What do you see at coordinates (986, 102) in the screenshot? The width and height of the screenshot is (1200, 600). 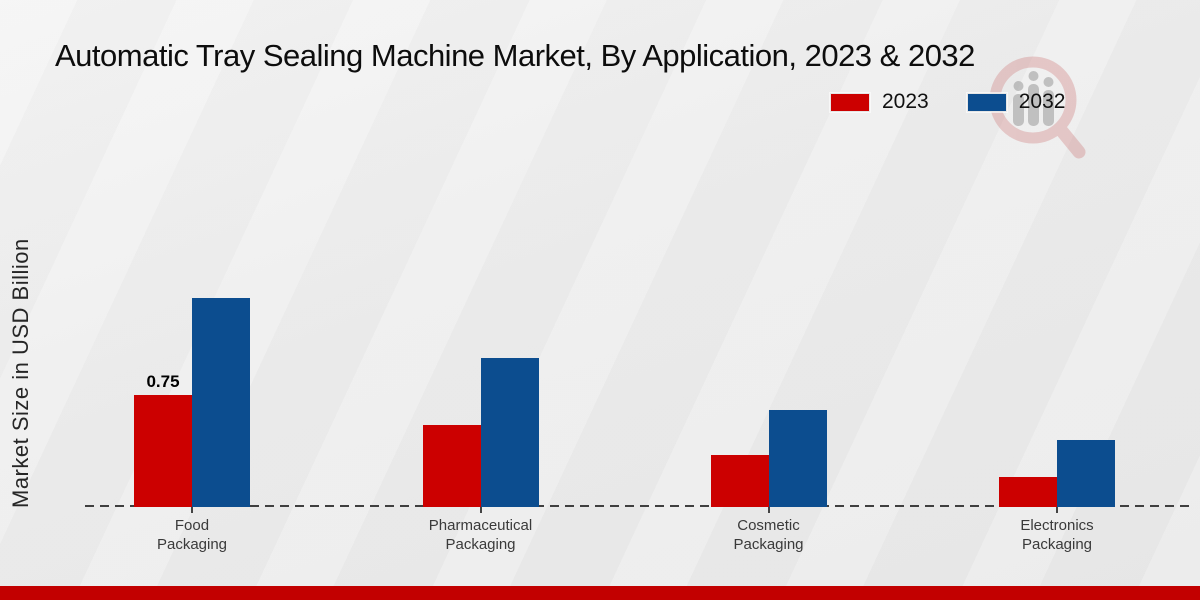 I see `legend-swatch-2032` at bounding box center [986, 102].